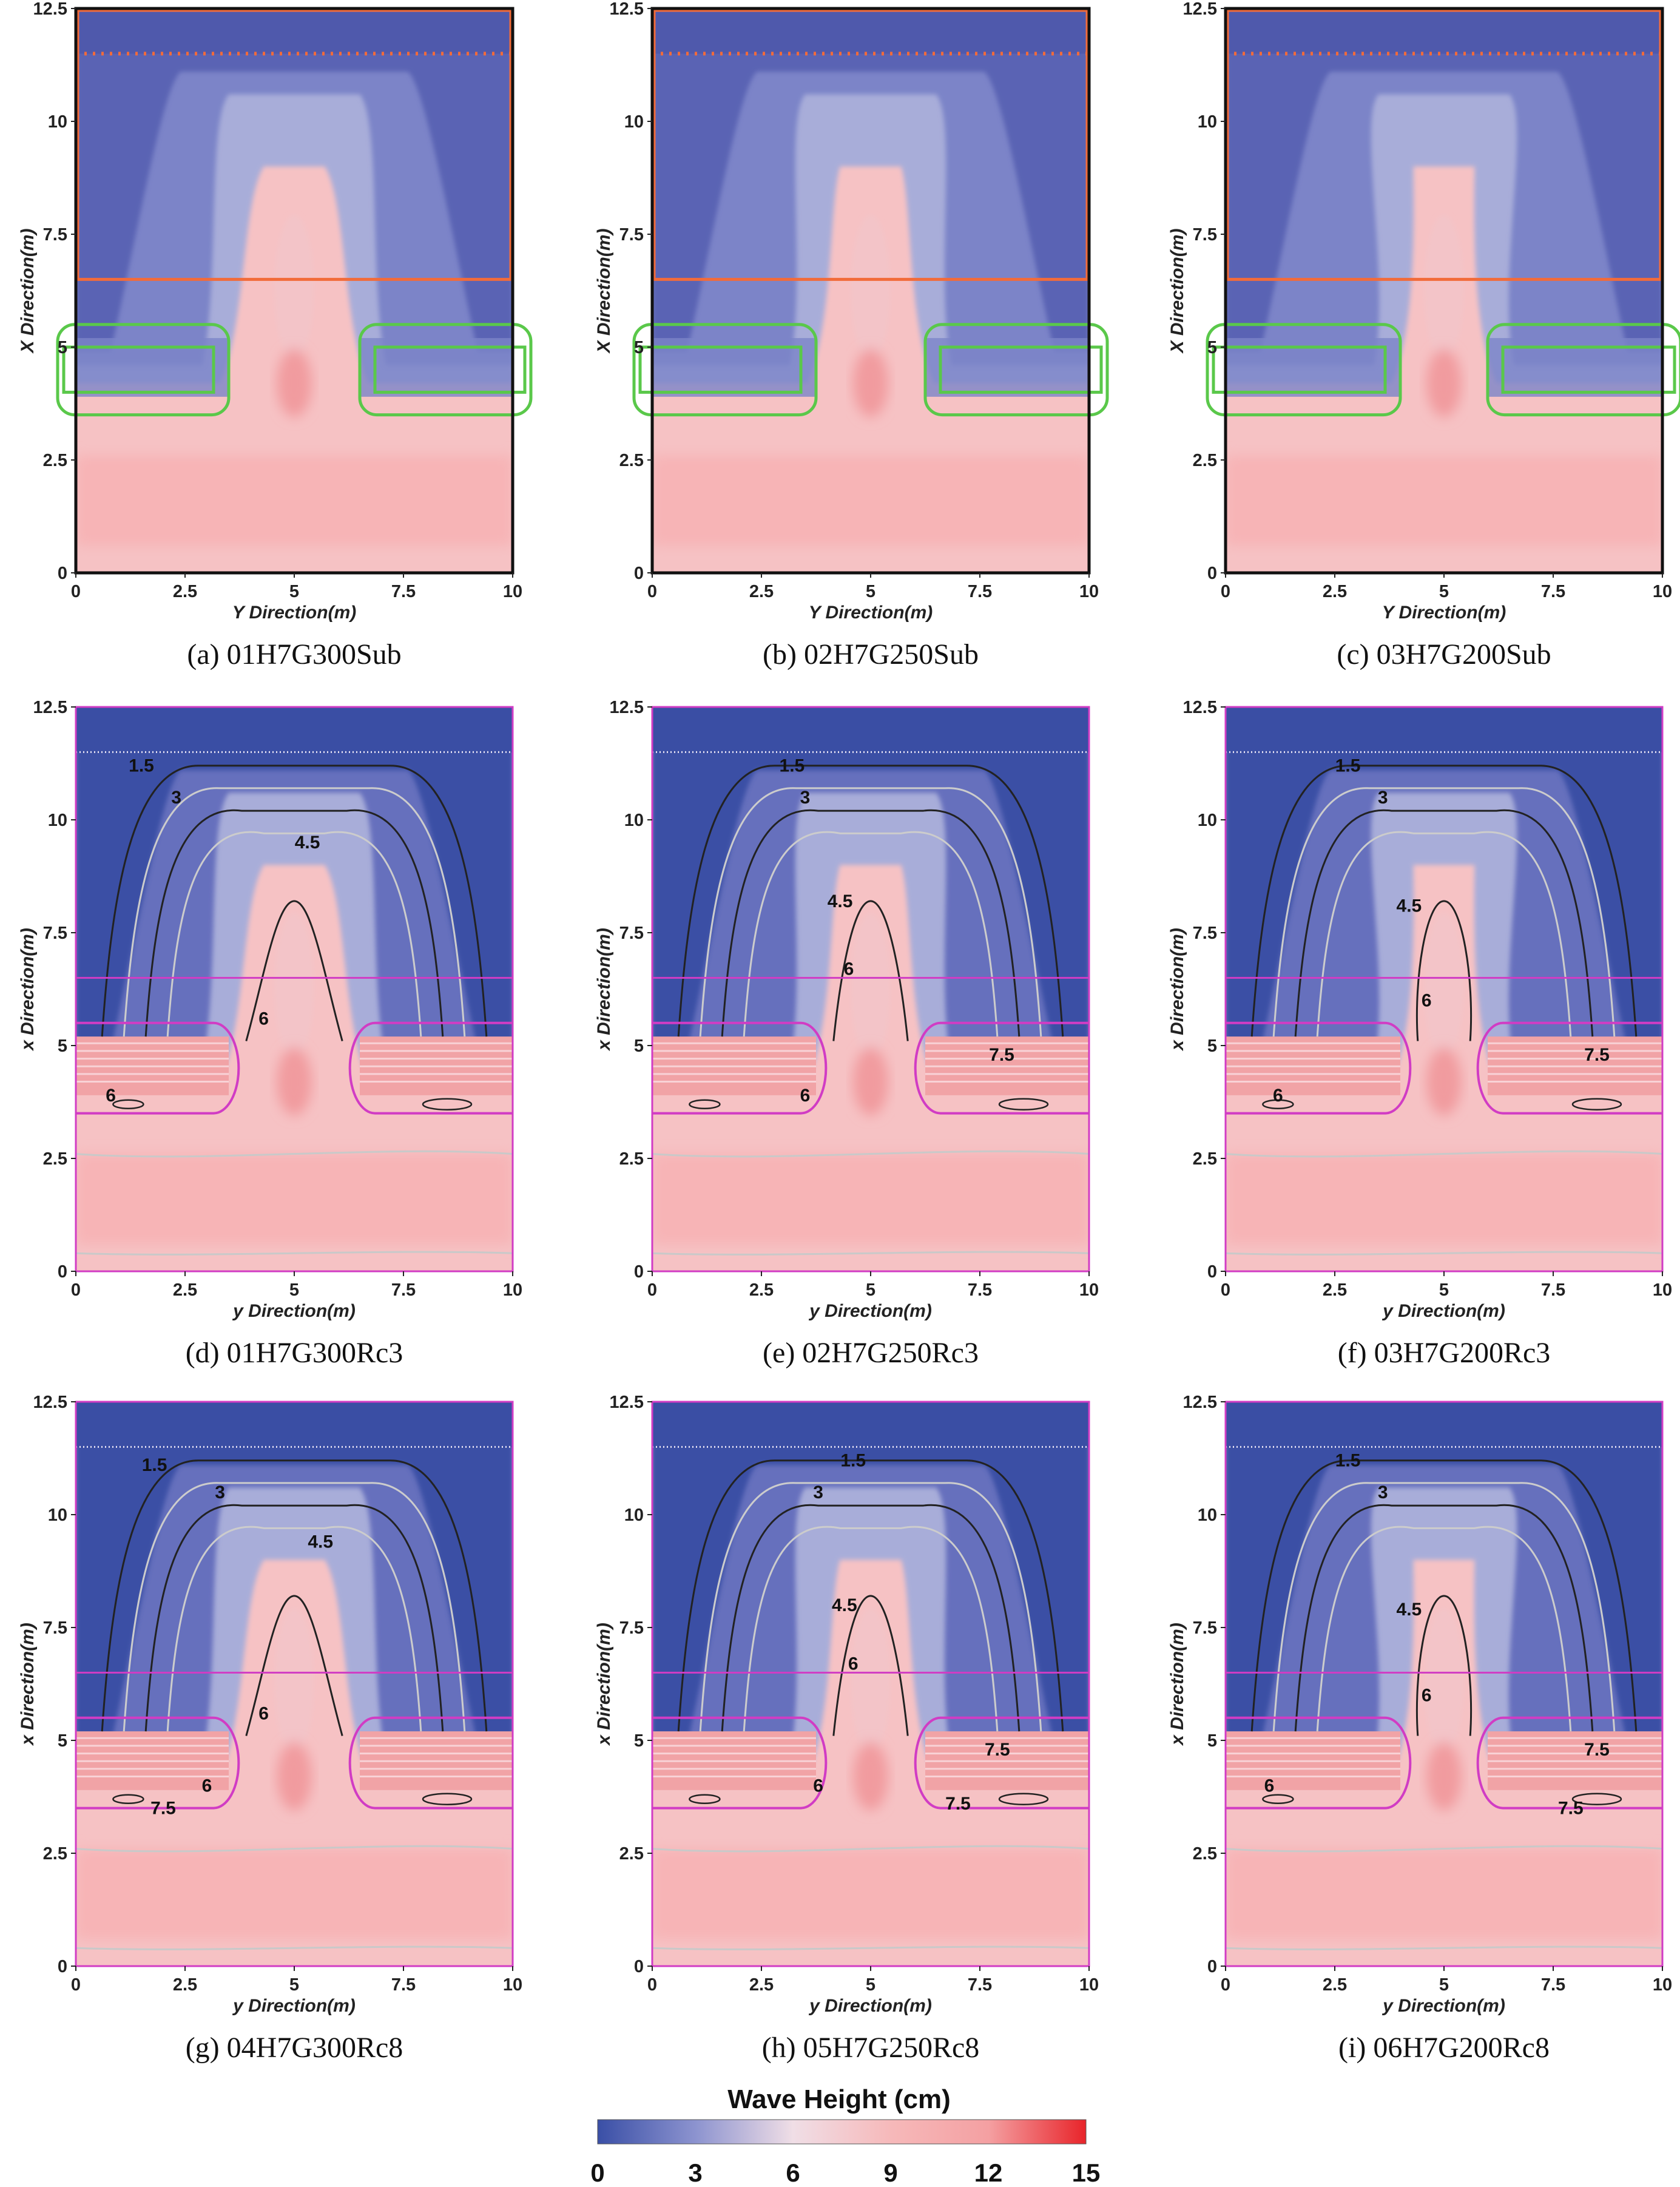 The height and width of the screenshot is (2187, 1680). Describe the element at coordinates (958, 1804) in the screenshot. I see `contour-label: 7.5` at that location.